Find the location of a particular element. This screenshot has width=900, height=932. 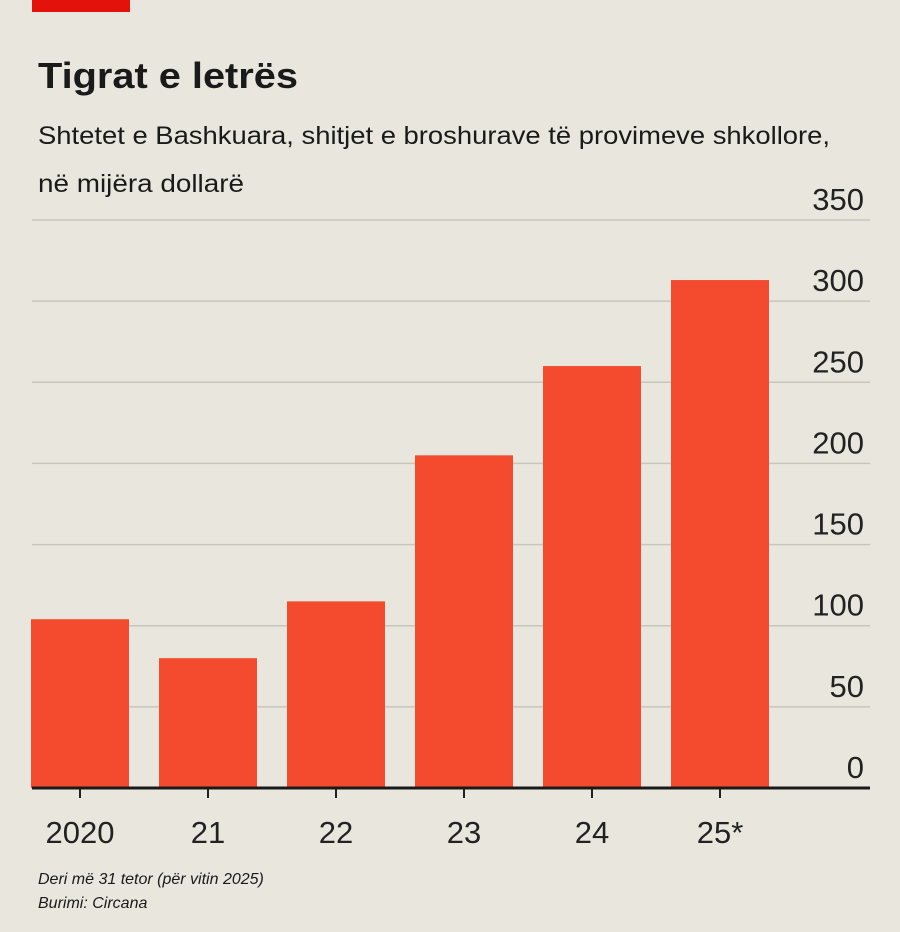

y-tick-label: 50 is located at coordinates (847, 686).